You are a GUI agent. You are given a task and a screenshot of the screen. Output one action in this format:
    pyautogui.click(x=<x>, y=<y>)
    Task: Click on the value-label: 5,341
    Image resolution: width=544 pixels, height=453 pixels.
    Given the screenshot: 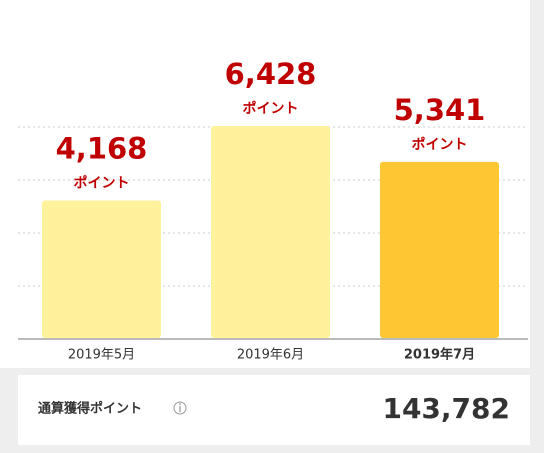 What is the action you would take?
    pyautogui.click(x=440, y=110)
    